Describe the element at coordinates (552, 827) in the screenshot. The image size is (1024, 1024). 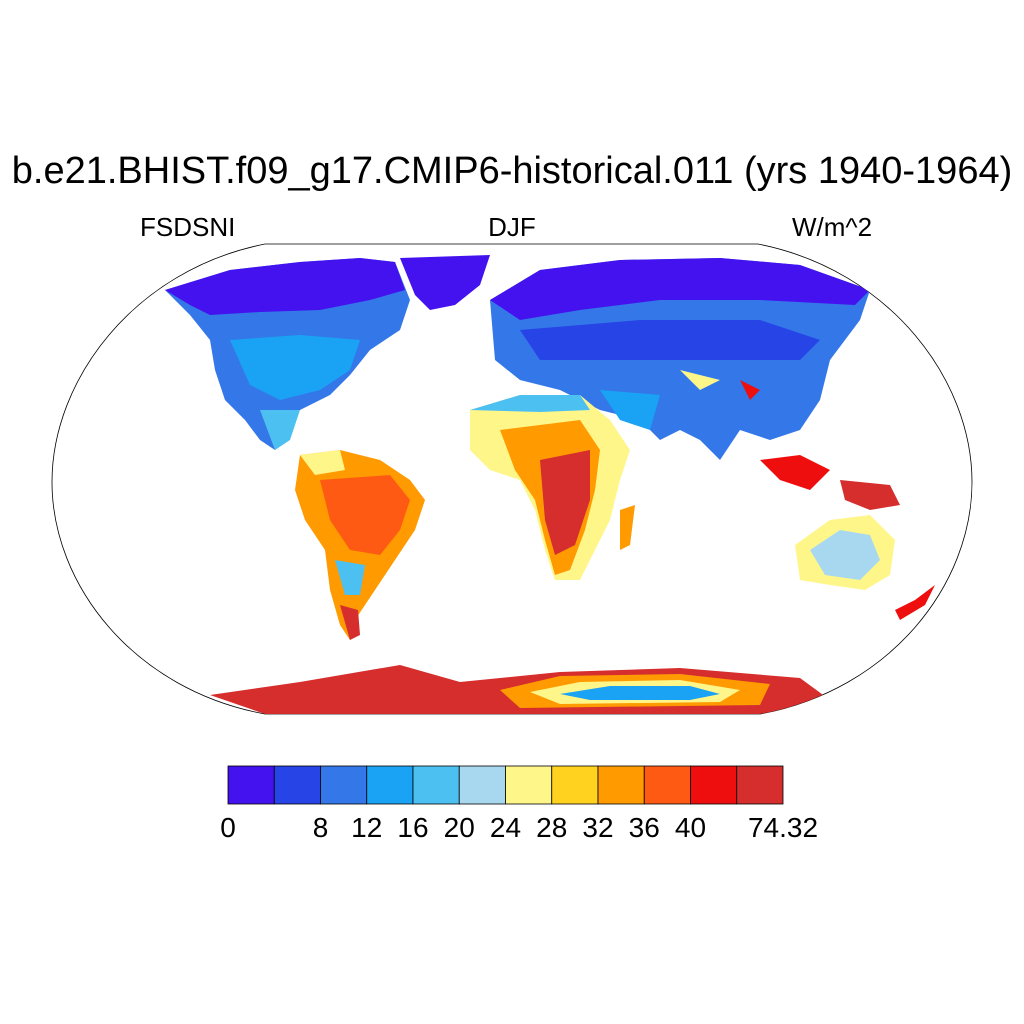
I see `colorbar-tick-label: 28` at that location.